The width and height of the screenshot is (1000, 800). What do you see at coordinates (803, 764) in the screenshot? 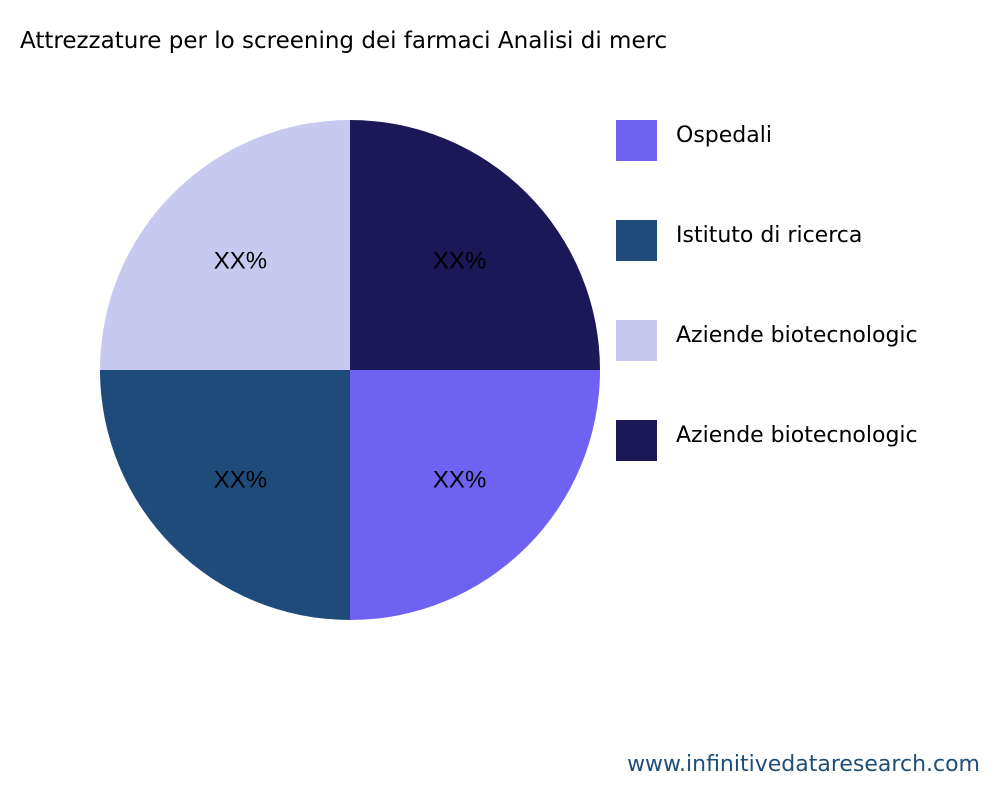
I see `footer-url: www.infinitivedataresearch.com` at bounding box center [803, 764].